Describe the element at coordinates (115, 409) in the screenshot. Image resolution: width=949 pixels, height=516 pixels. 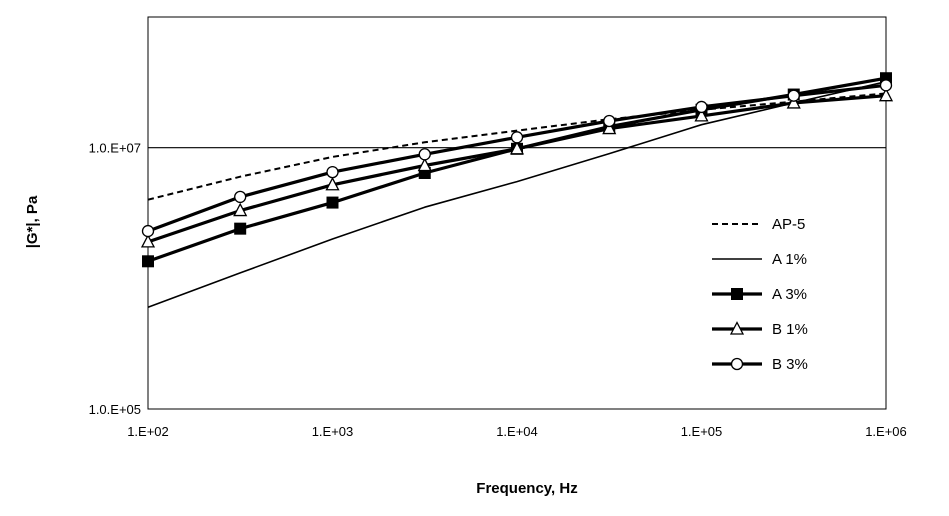
I see `y-tick-label: 1.0.E+05` at that location.